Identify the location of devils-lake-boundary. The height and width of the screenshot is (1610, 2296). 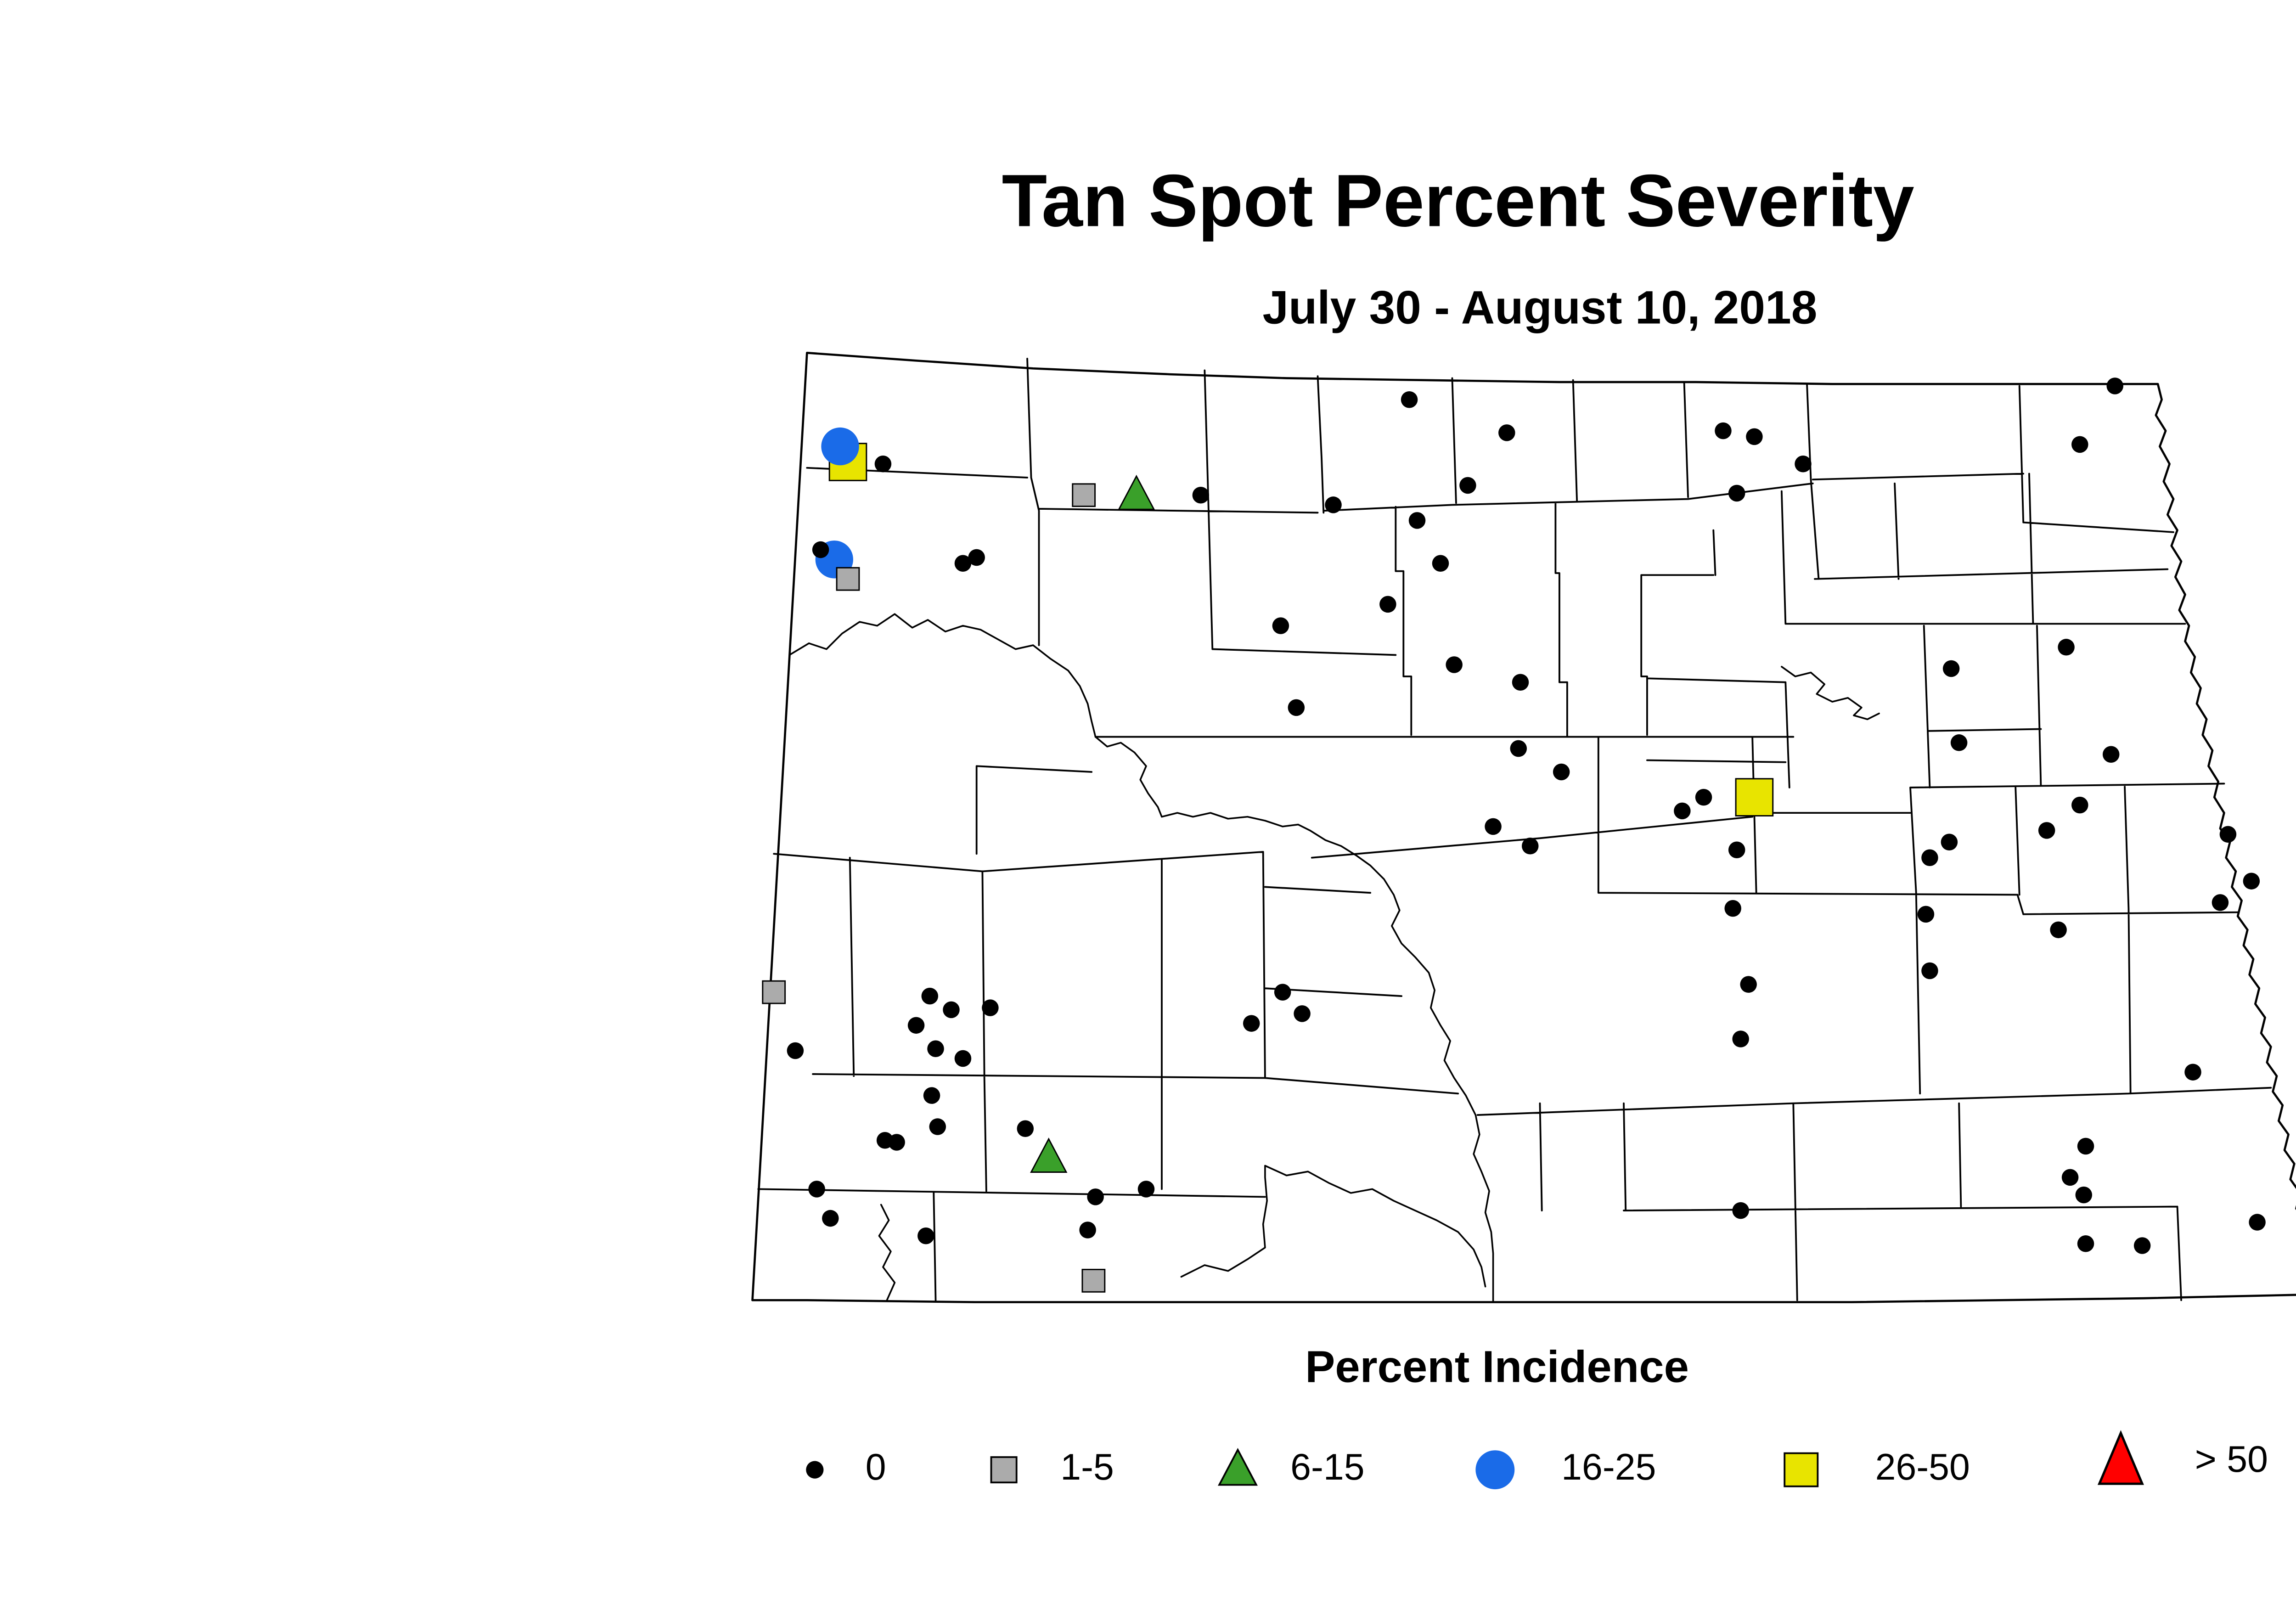
(1830, 693).